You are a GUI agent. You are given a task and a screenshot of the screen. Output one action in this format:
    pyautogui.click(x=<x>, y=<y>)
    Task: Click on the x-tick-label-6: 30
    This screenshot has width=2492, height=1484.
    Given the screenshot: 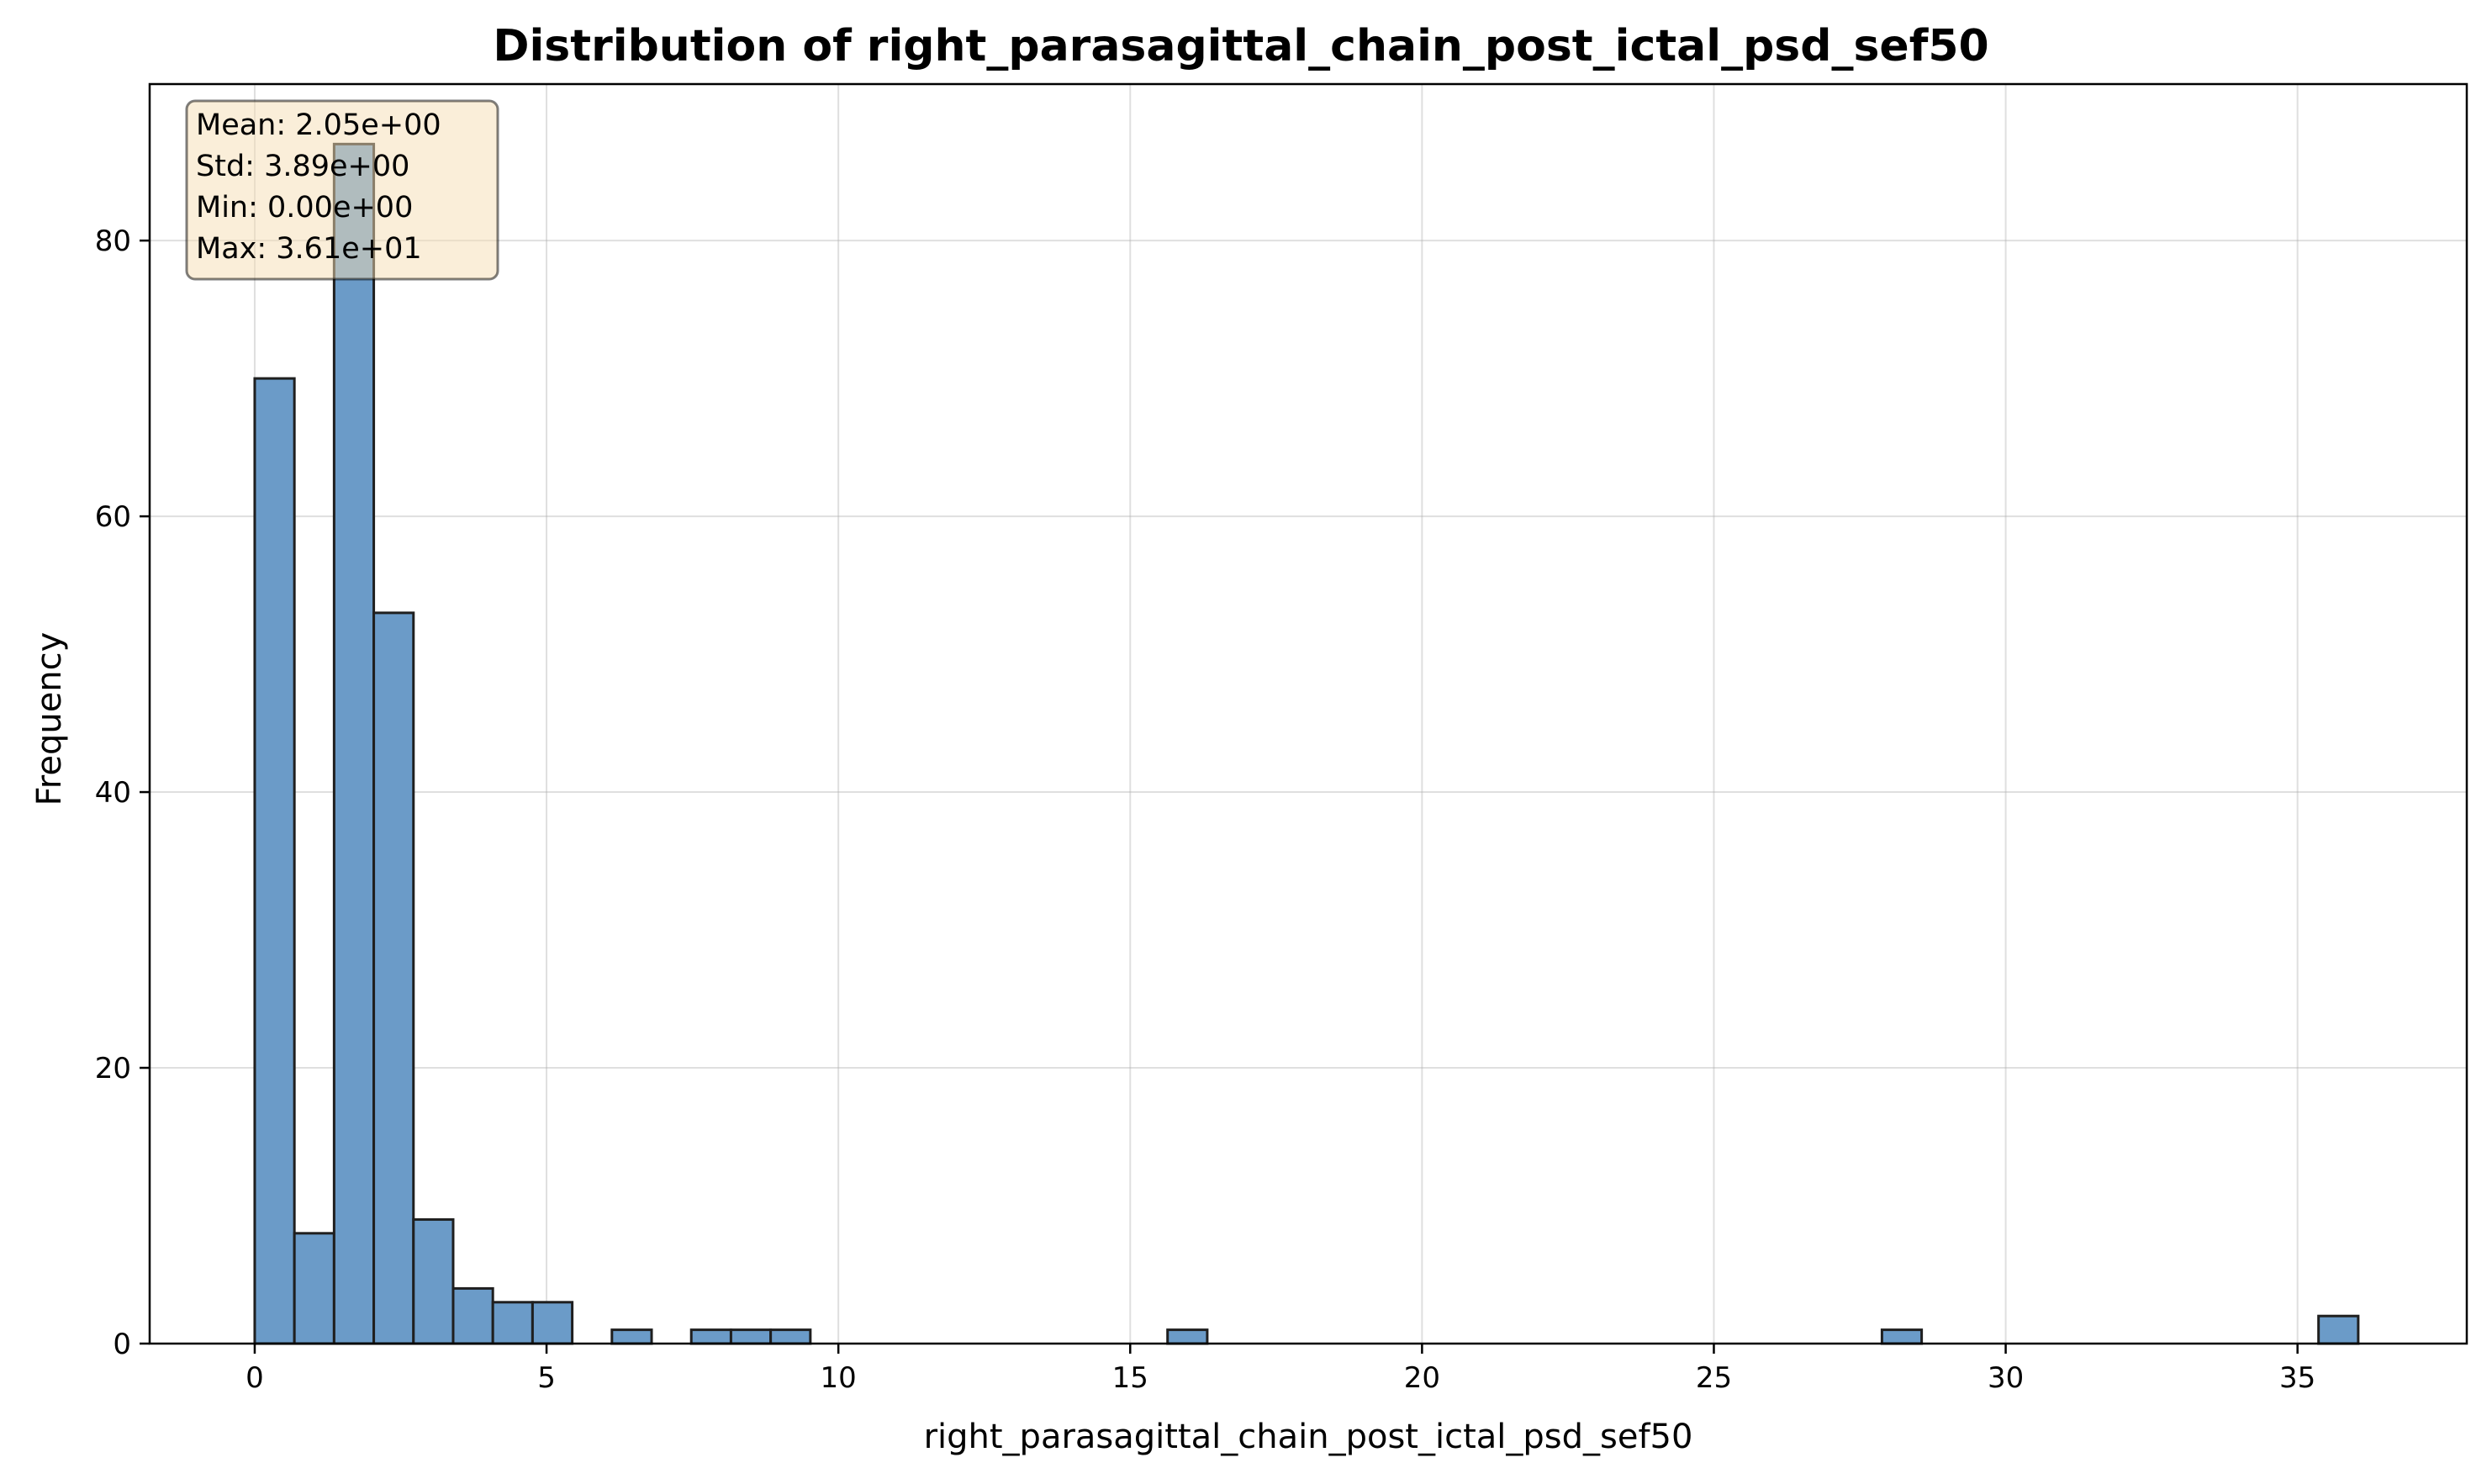 What is the action you would take?
    pyautogui.click(x=2006, y=1378)
    